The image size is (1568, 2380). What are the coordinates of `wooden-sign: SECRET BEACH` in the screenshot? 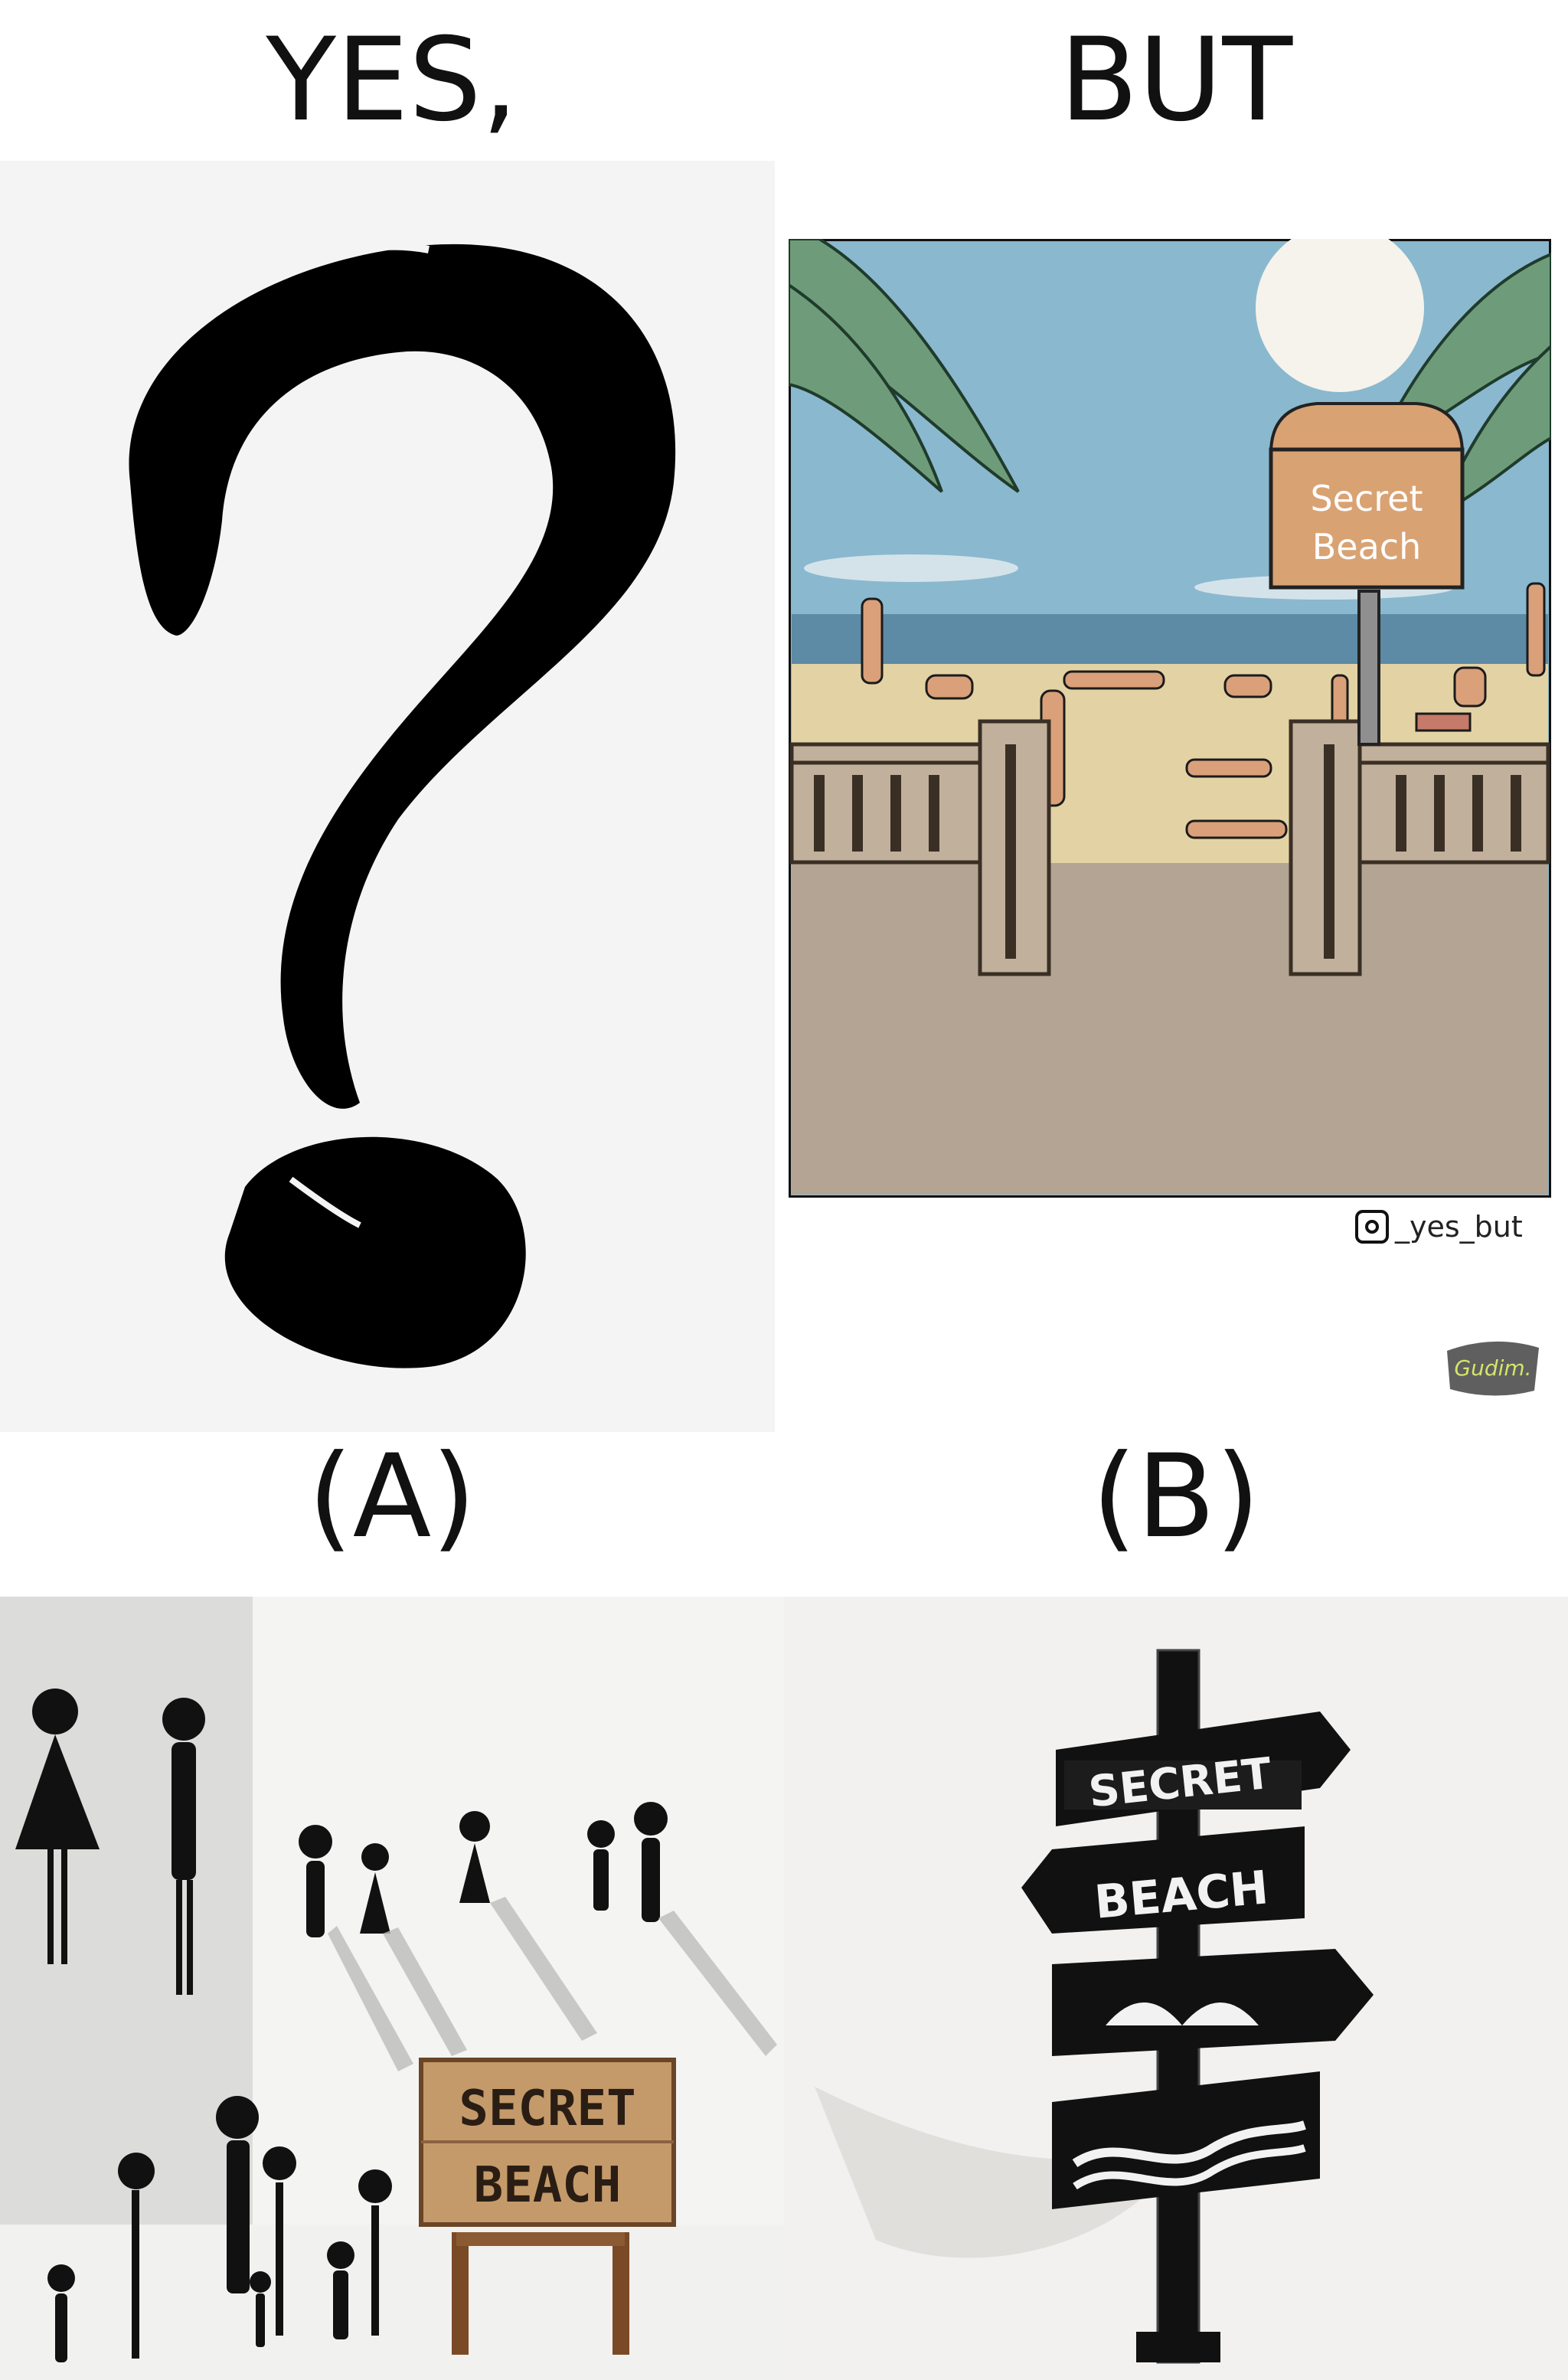 It's located at (547, 2206).